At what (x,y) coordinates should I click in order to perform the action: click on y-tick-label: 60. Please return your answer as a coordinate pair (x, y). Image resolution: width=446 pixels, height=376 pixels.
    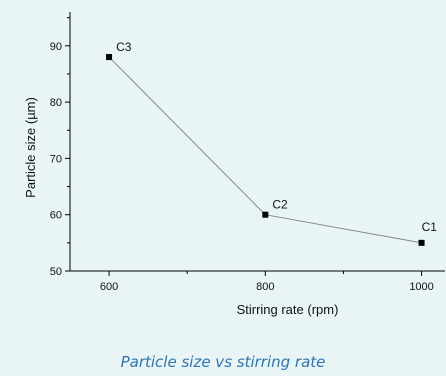
    Looking at the image, I should click on (56, 216).